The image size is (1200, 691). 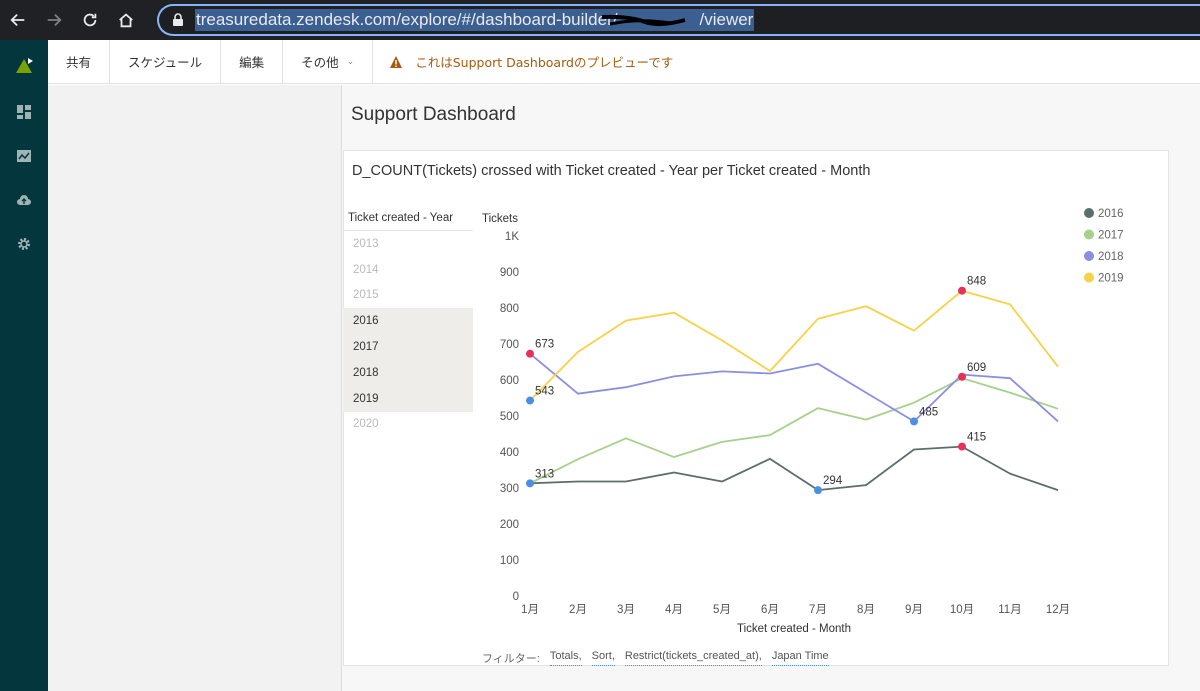 What do you see at coordinates (530, 400) in the screenshot?
I see `data-point-2019-1月` at bounding box center [530, 400].